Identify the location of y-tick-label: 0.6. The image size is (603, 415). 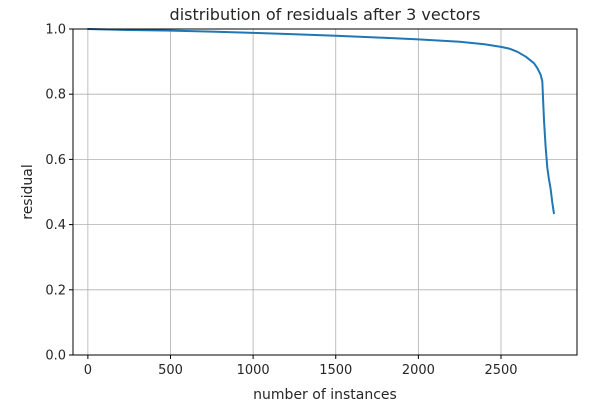
(55, 160).